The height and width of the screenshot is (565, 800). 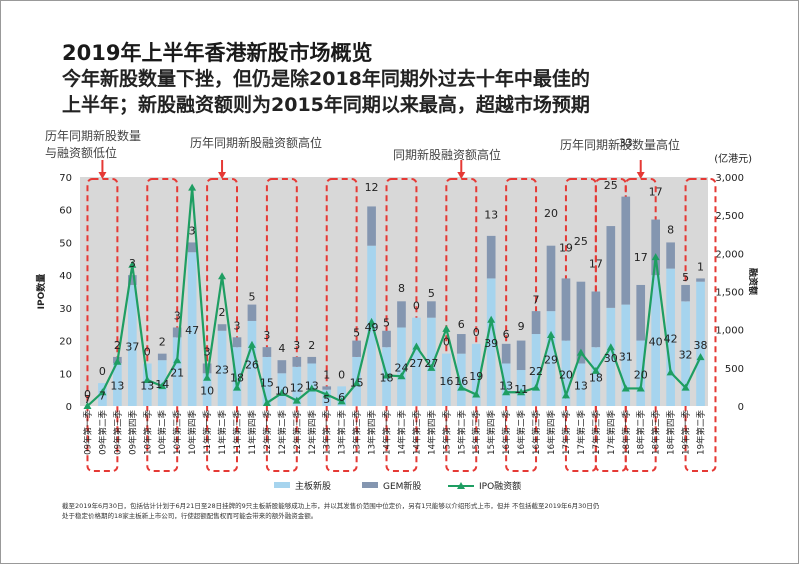 I want to click on label-gem: 19, so click(x=566, y=247).